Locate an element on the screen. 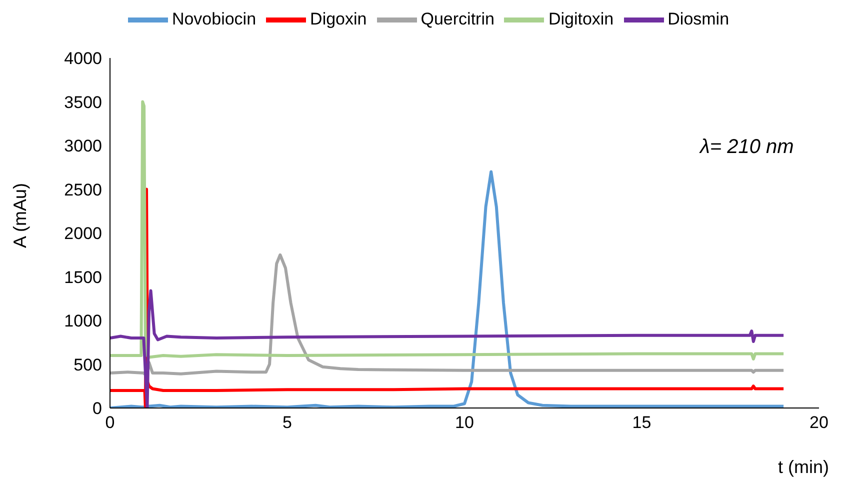 This screenshot has height=486, width=847. x-tick-label: 10 is located at coordinates (464, 422).